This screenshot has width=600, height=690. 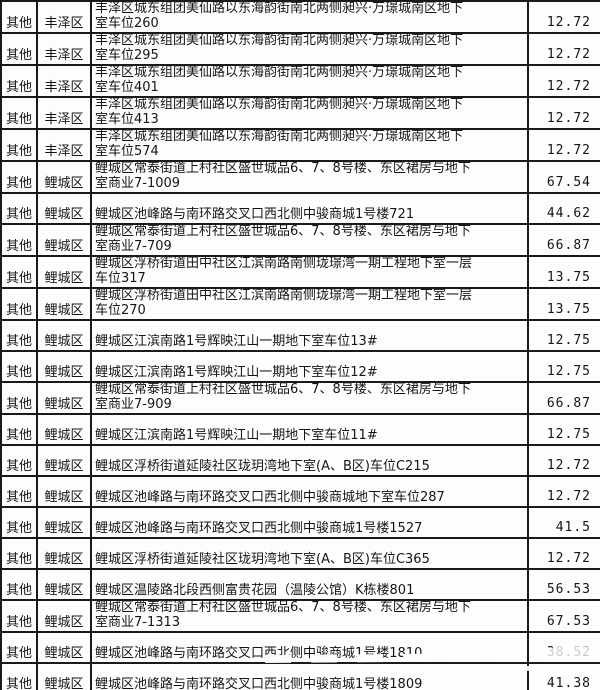 I want to click on address-cell: 丰泽区城东组团美仙路以东海韵街南北两侧昶兴·万璟城南区地下 室车位401, so click(x=309, y=81).